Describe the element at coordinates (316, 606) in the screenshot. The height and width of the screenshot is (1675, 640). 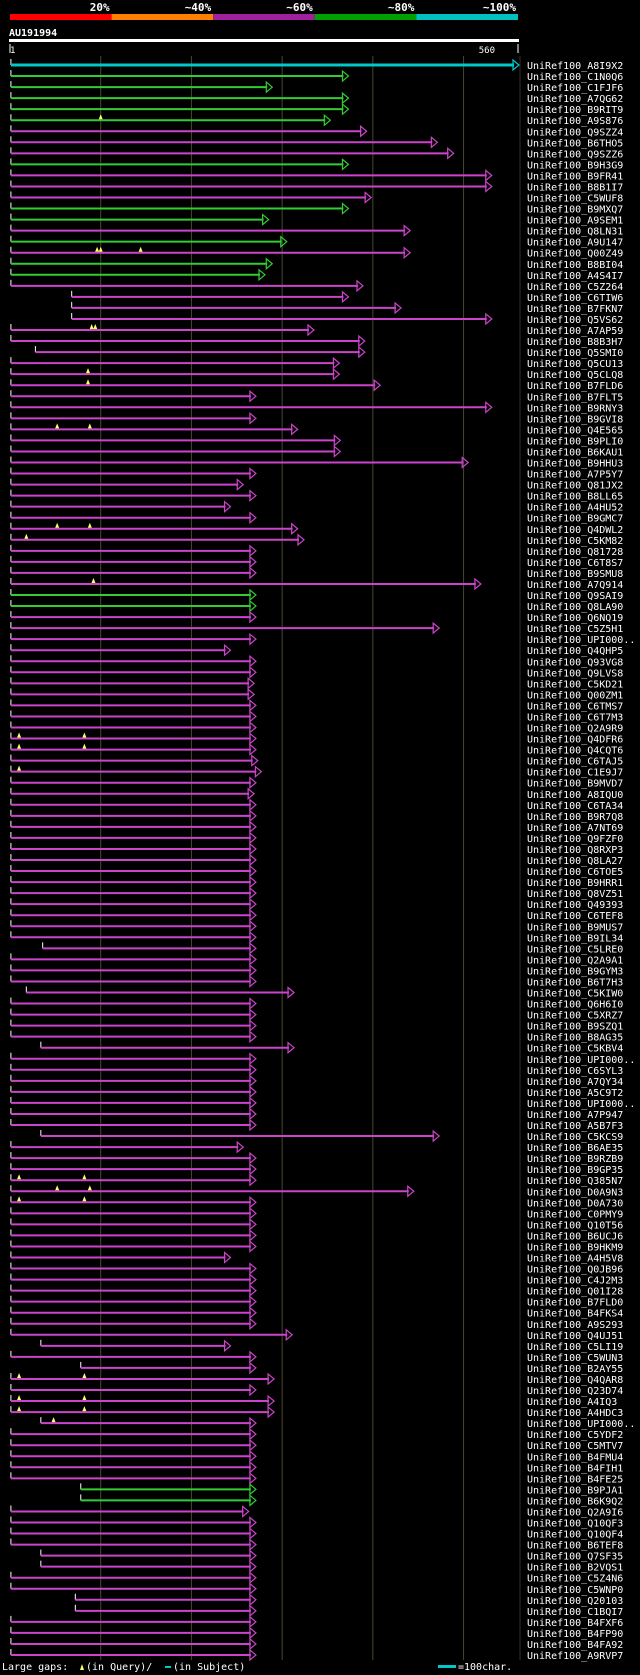
I see `hit-row: UniRef100_Q8LA90` at that location.